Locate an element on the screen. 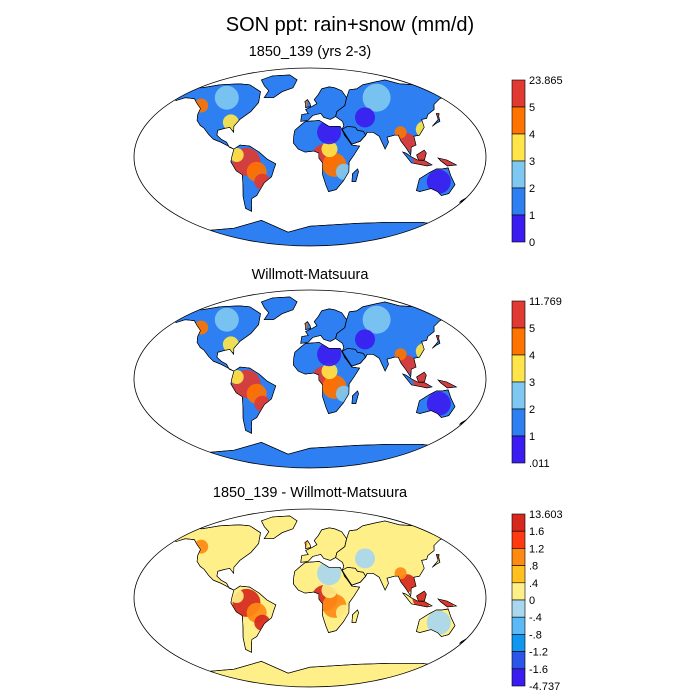  colorbar-2-label: 3 is located at coordinates (532, 383).